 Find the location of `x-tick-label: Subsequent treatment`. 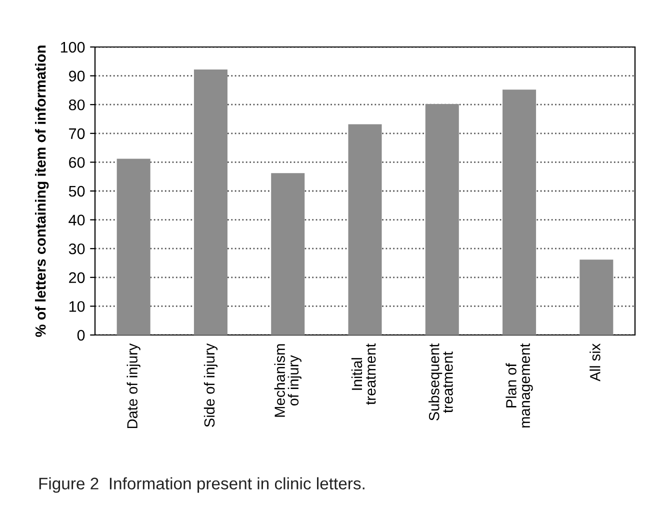

x-tick-label: Subsequent treatment is located at coordinates (440, 382).